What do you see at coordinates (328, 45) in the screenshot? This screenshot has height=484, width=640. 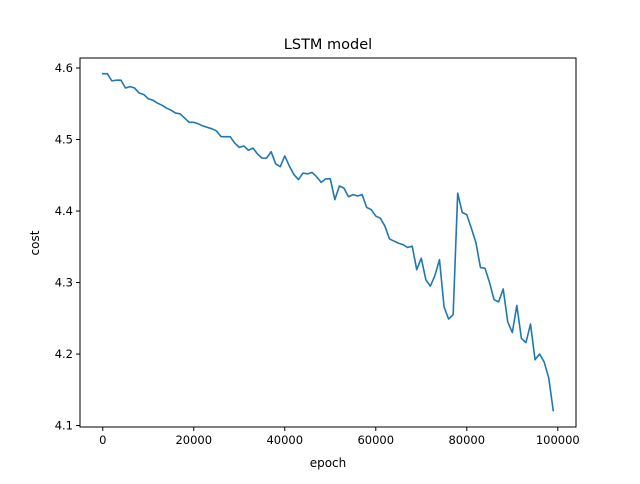 I see `chart-title: LSTM model` at bounding box center [328, 45].